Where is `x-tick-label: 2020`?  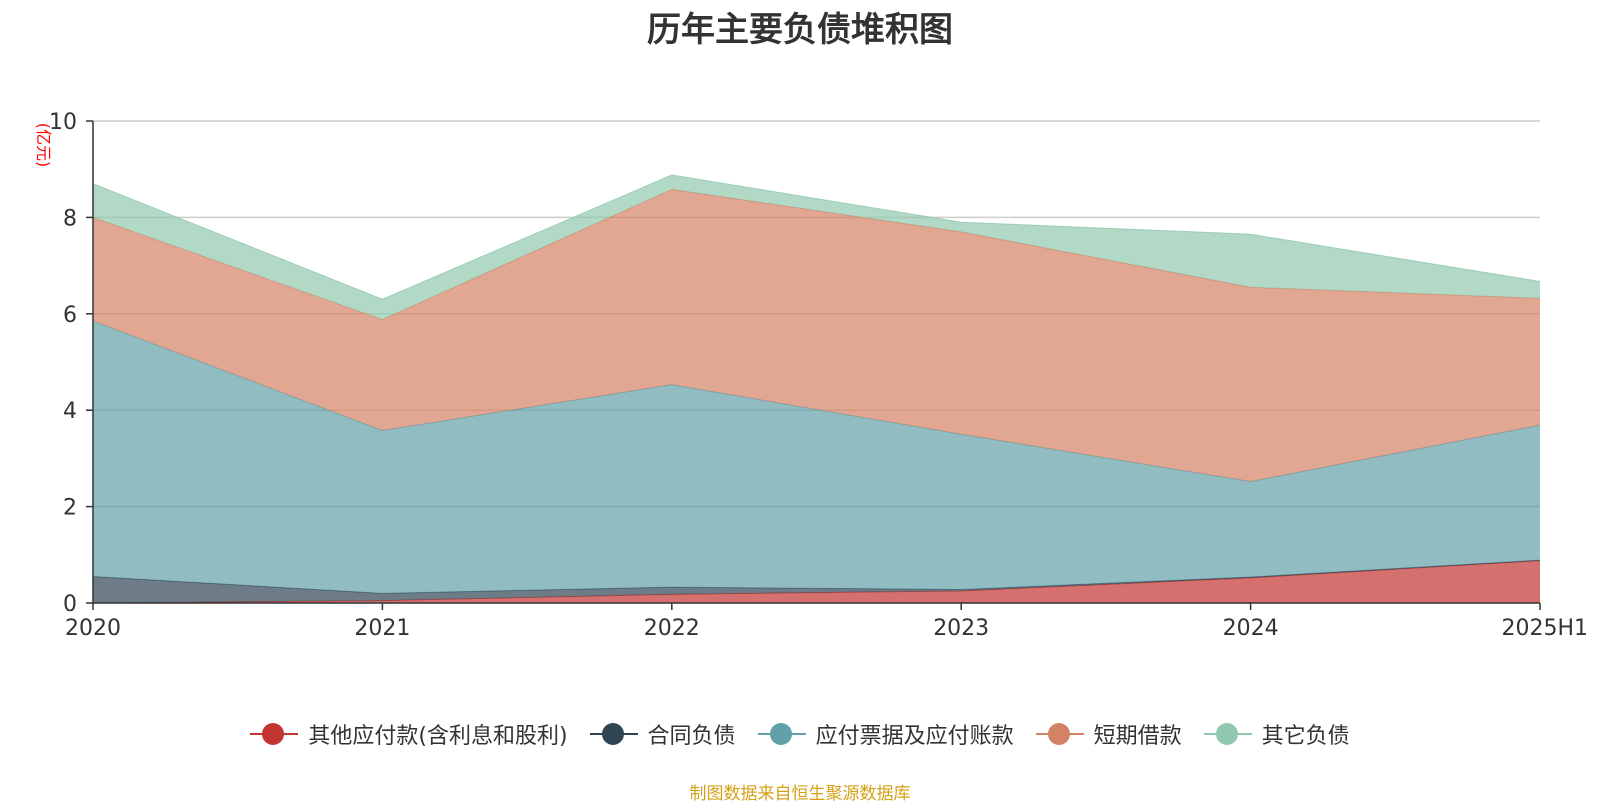 x-tick-label: 2020 is located at coordinates (93, 628).